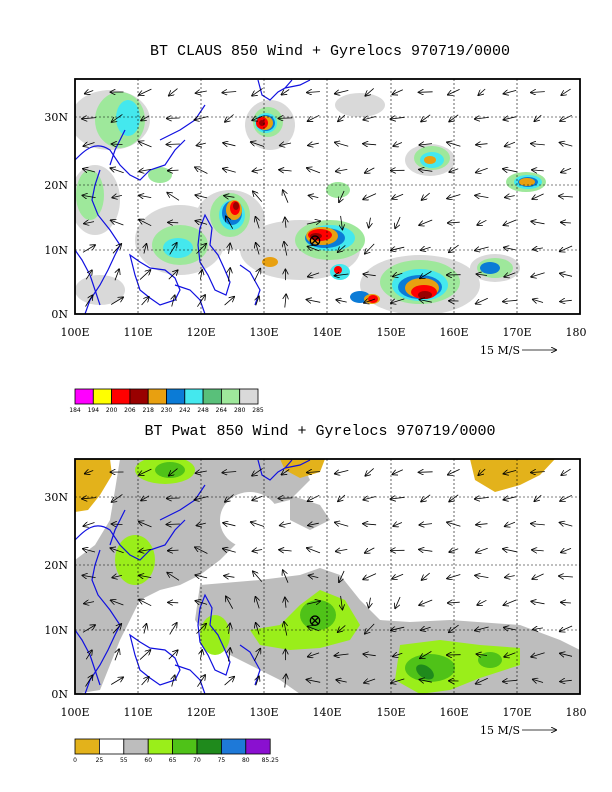 This screenshot has height=792, width=612. Describe the element at coordinates (185, 410) in the screenshot. I see `colorbar-label: 242` at that location.